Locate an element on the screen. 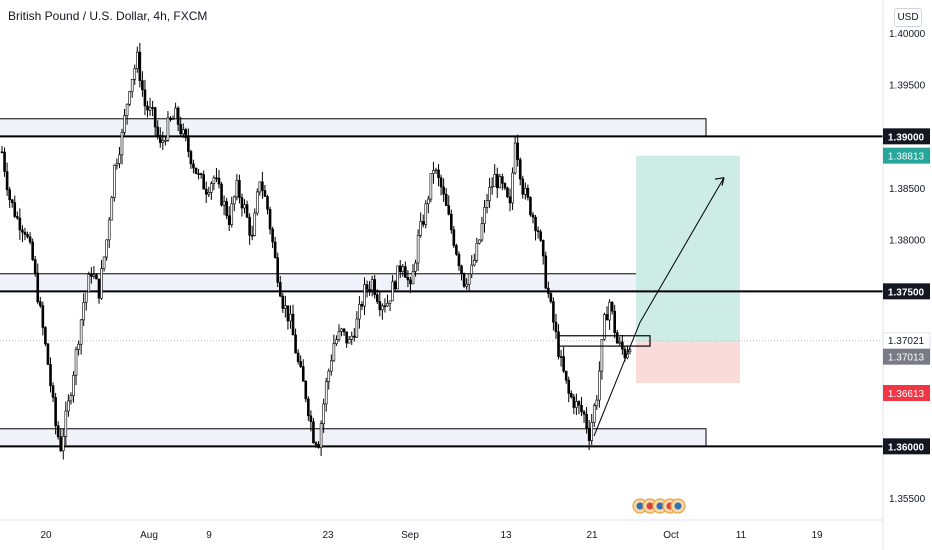  x-tick-label: Aug is located at coordinates (149, 535).